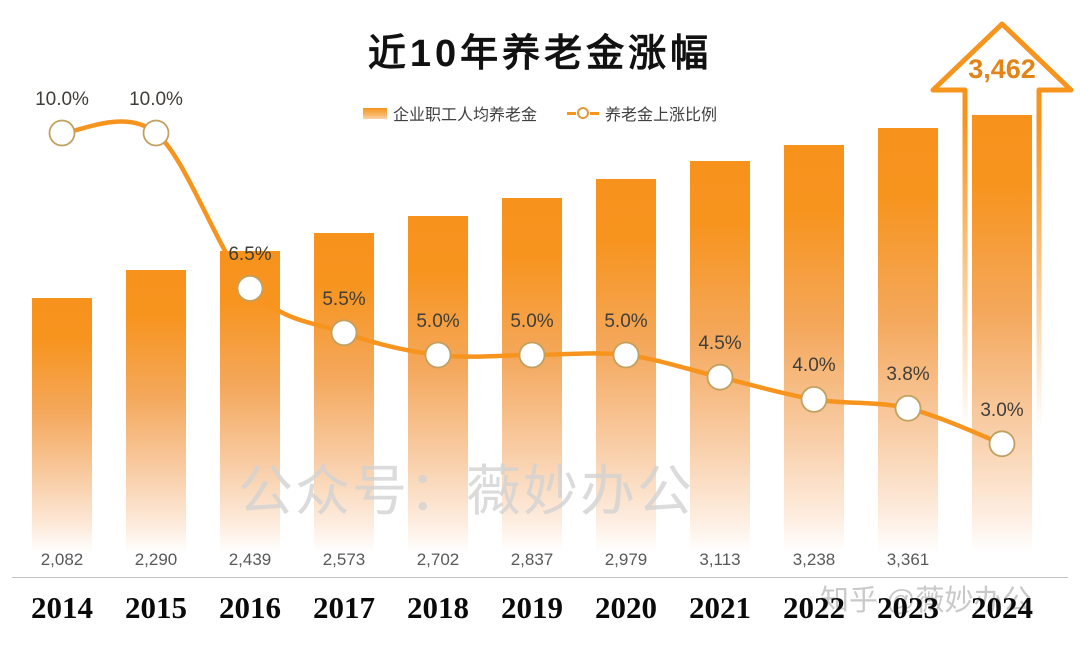 The height and width of the screenshot is (645, 1080). What do you see at coordinates (344, 299) in the screenshot?
I see `pct-label-2017: 5.5%` at bounding box center [344, 299].